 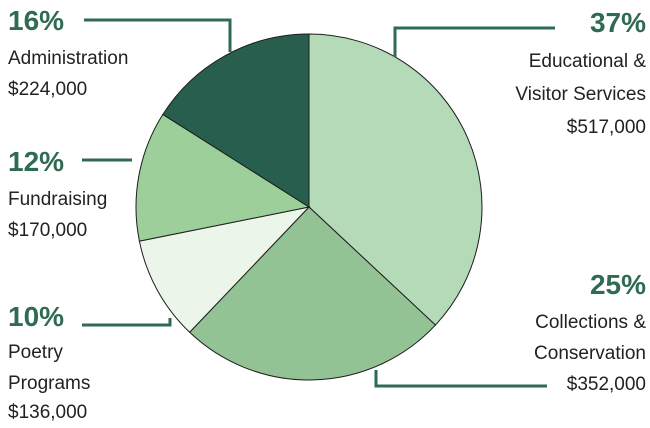 What do you see at coordinates (48, 89) in the screenshot?
I see `slice-amount-administration: $224,000` at bounding box center [48, 89].